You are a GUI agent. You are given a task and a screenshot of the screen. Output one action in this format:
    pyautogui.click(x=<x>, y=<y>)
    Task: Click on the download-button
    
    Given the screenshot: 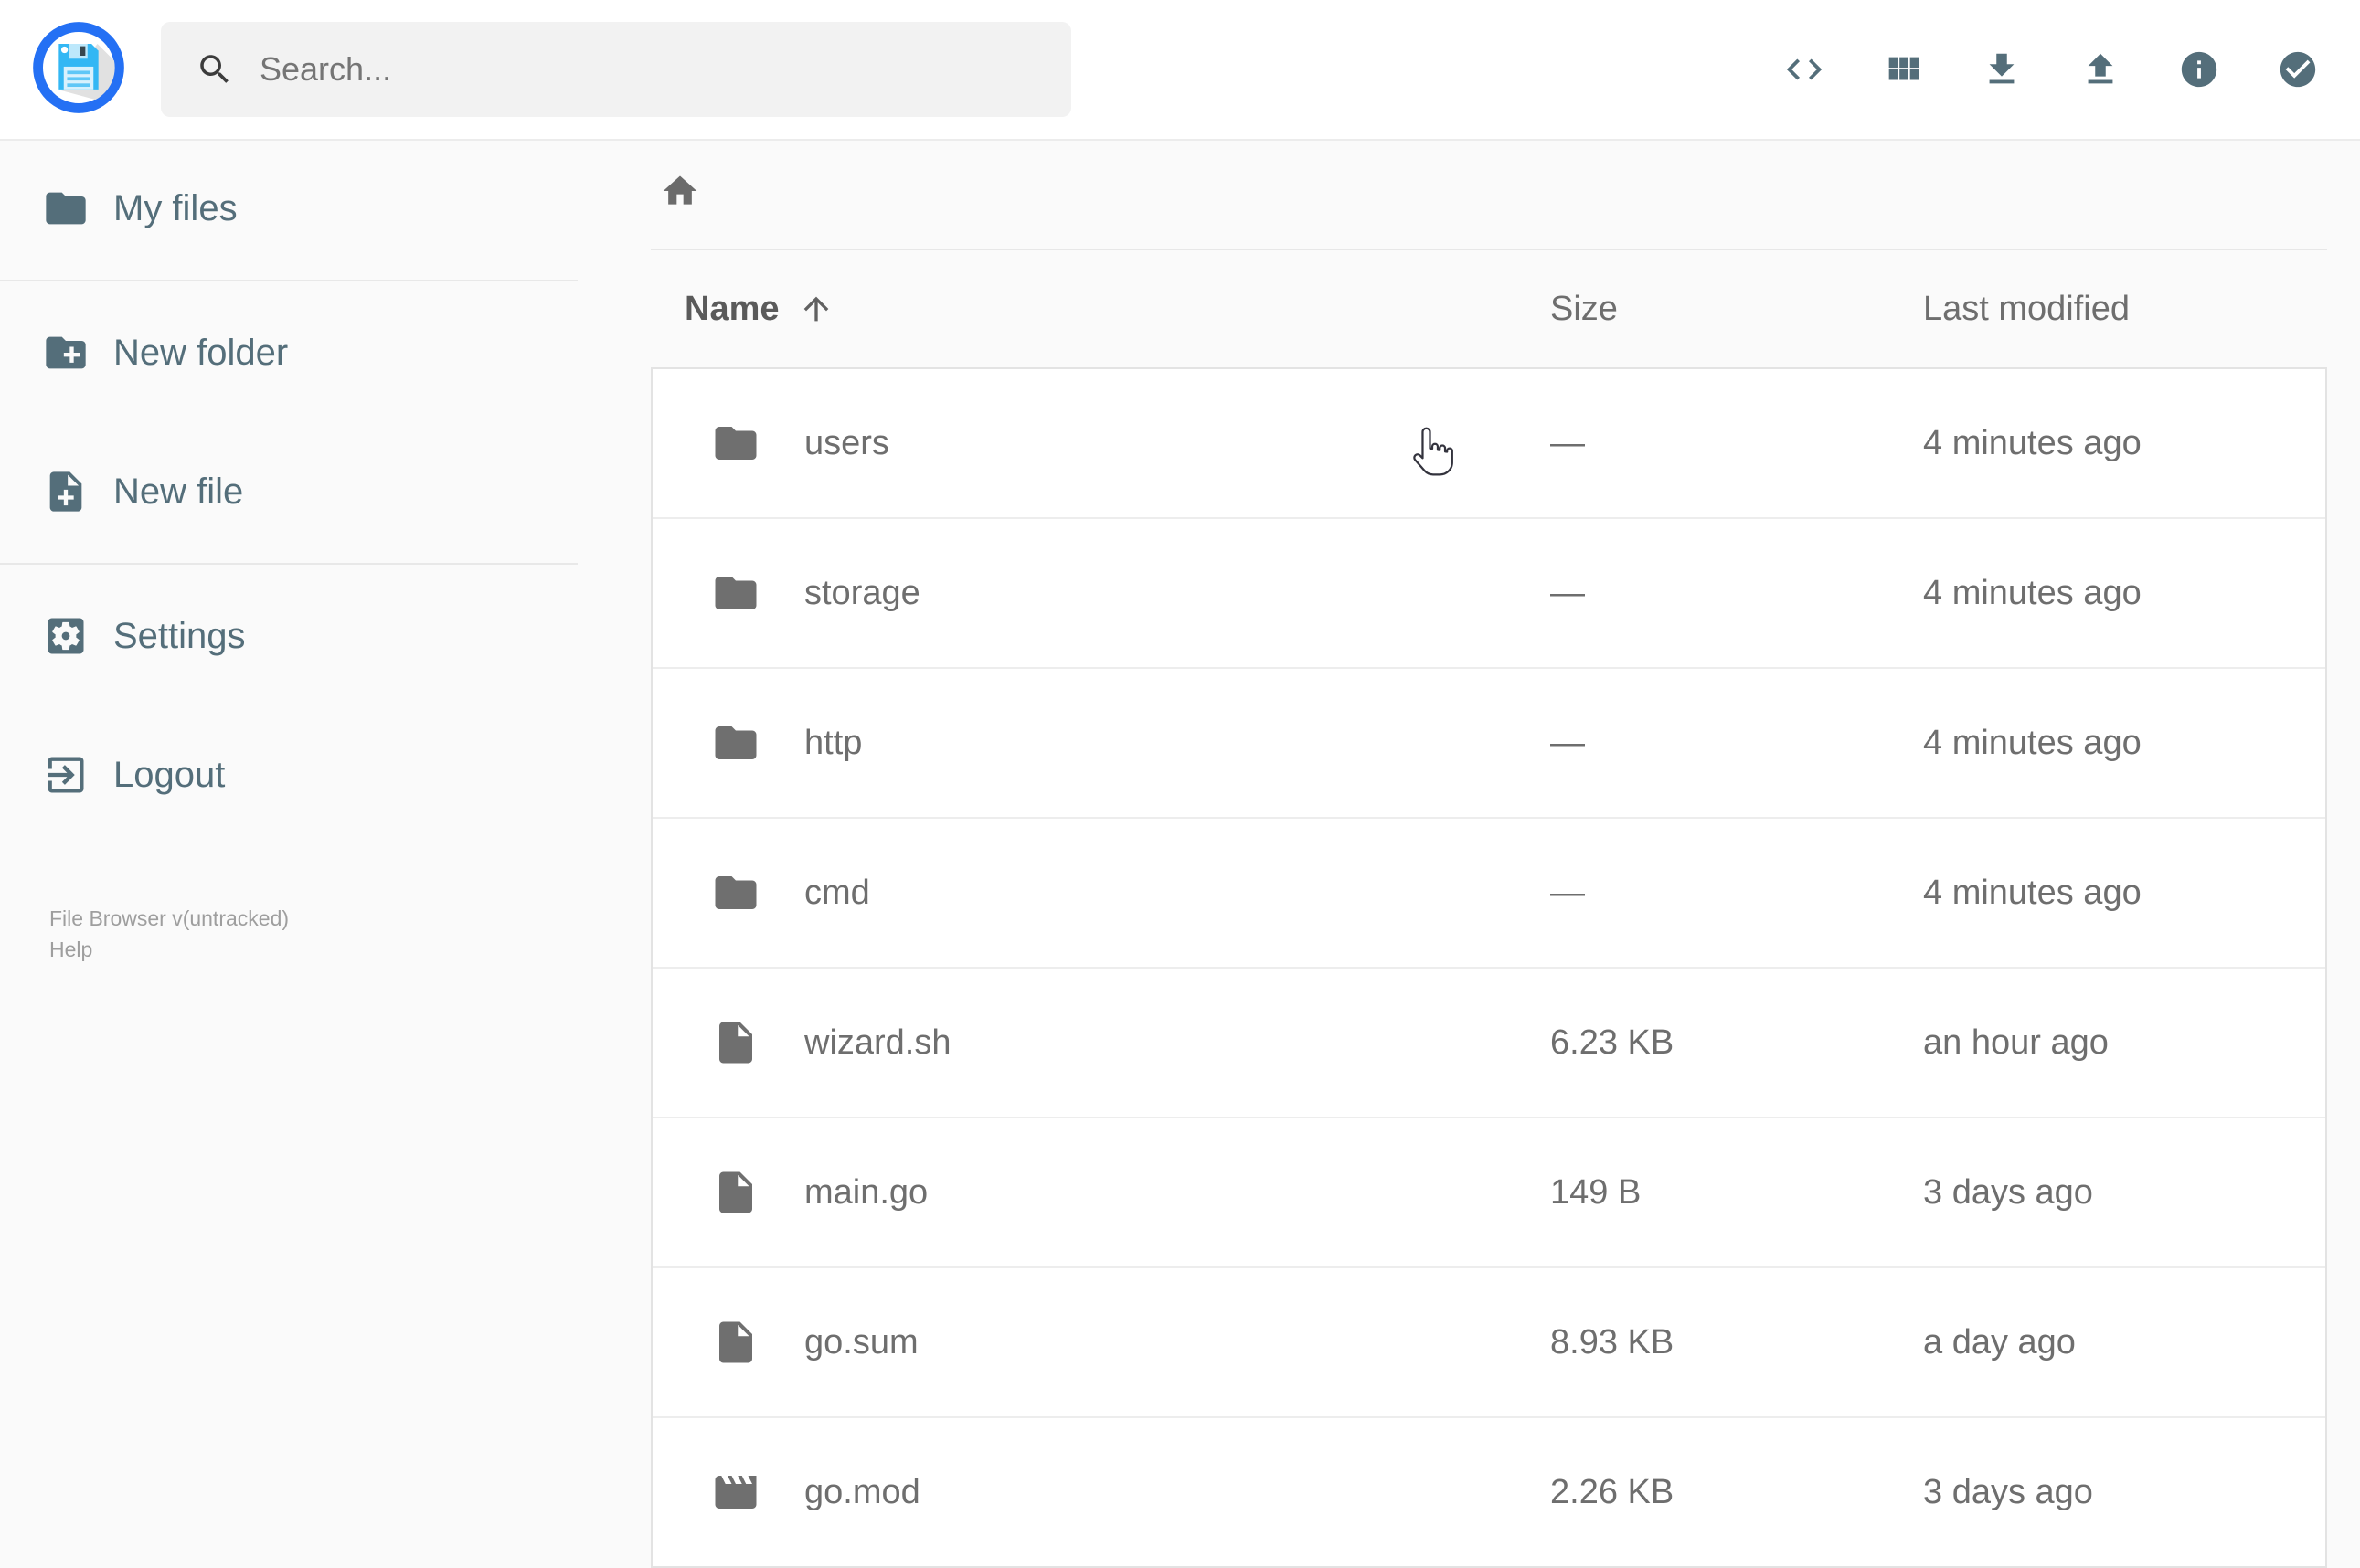 What is the action you would take?
    pyautogui.click(x=2002, y=69)
    